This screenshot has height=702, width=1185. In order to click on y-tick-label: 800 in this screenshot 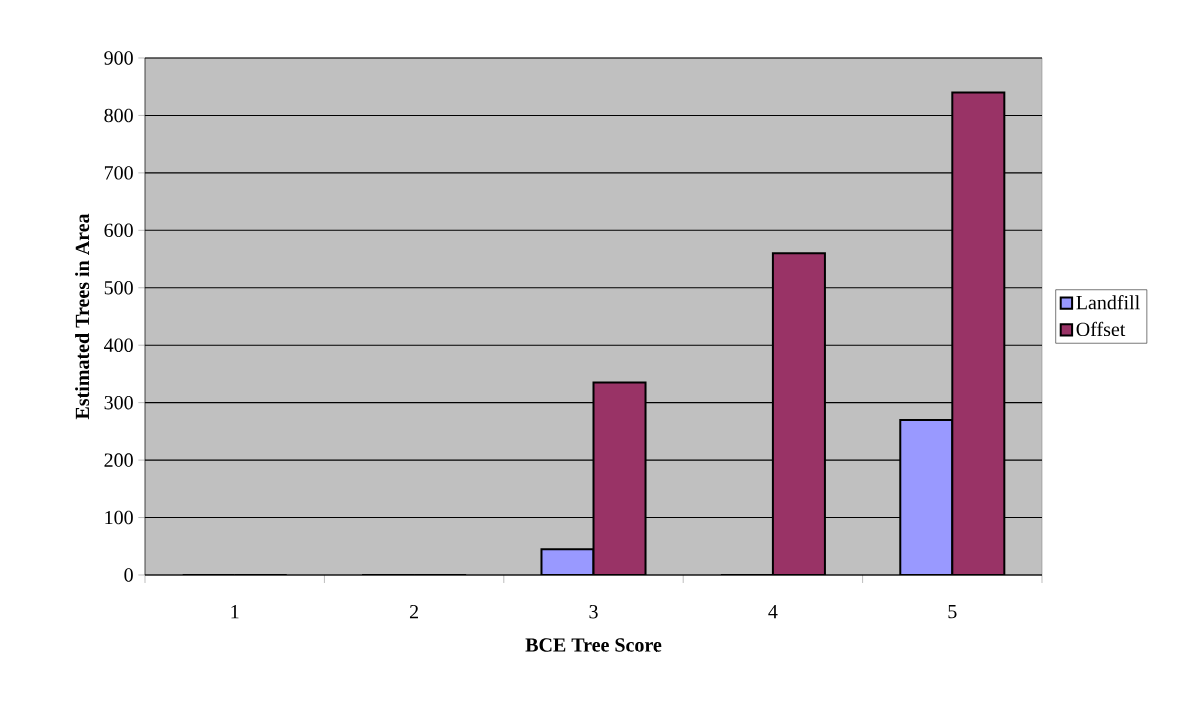, I will do `click(118, 115)`.